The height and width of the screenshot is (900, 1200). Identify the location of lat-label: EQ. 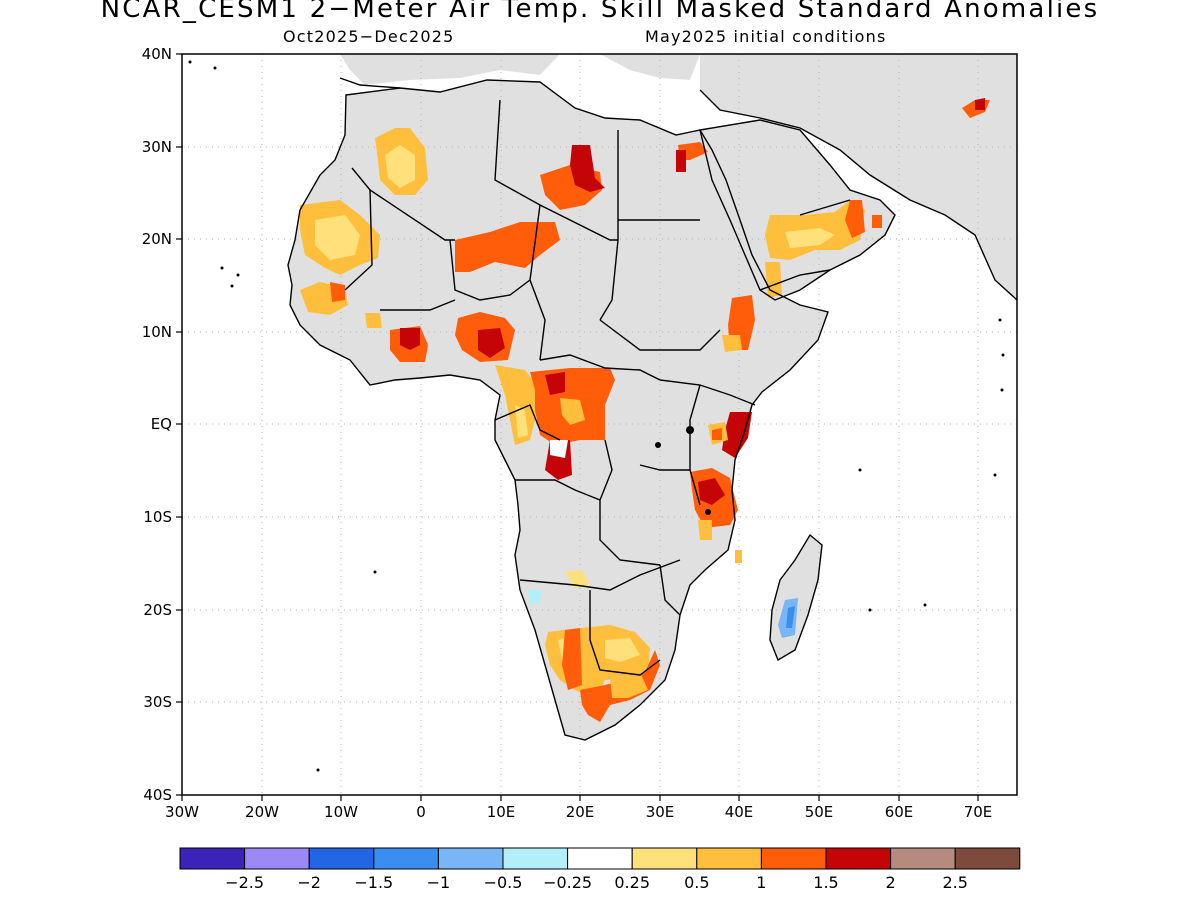
(161, 424).